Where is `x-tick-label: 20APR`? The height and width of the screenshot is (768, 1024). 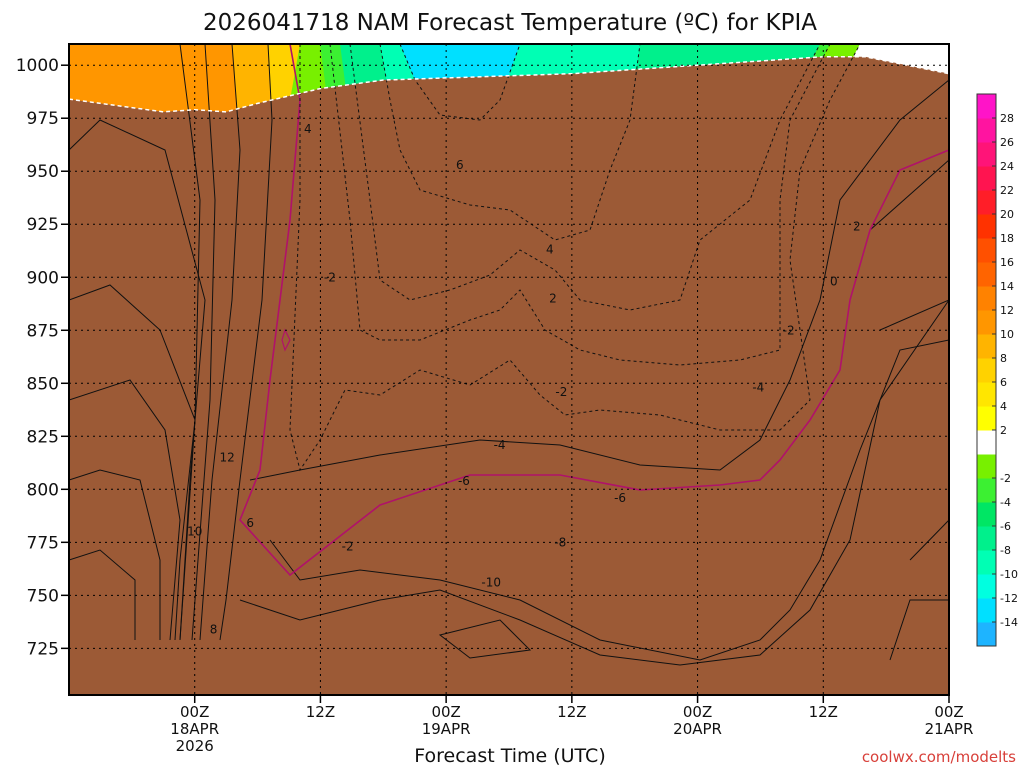
x-tick-label: 20APR is located at coordinates (697, 729).